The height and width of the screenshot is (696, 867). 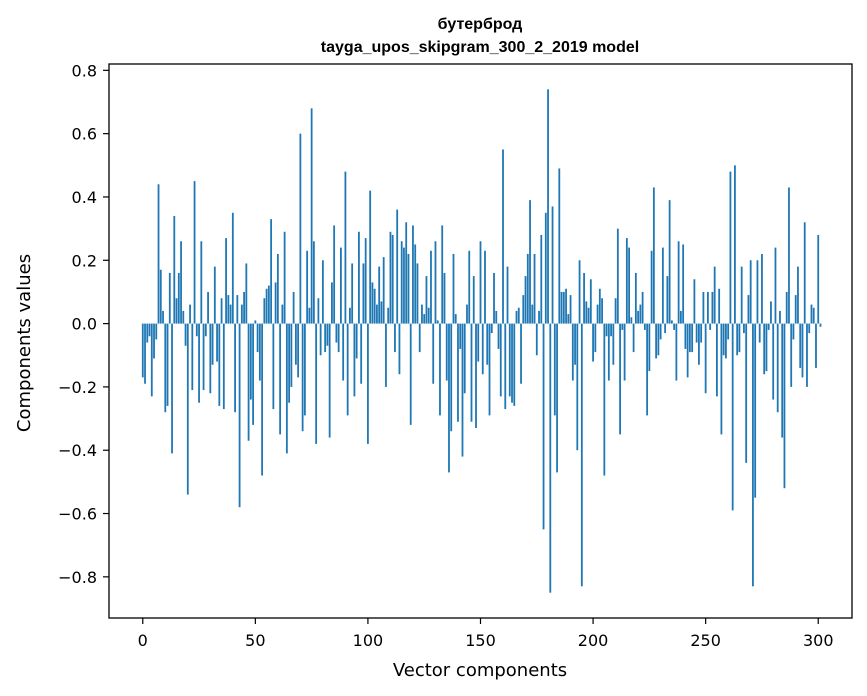 I want to click on x-tick-label: 300, so click(x=818, y=640).